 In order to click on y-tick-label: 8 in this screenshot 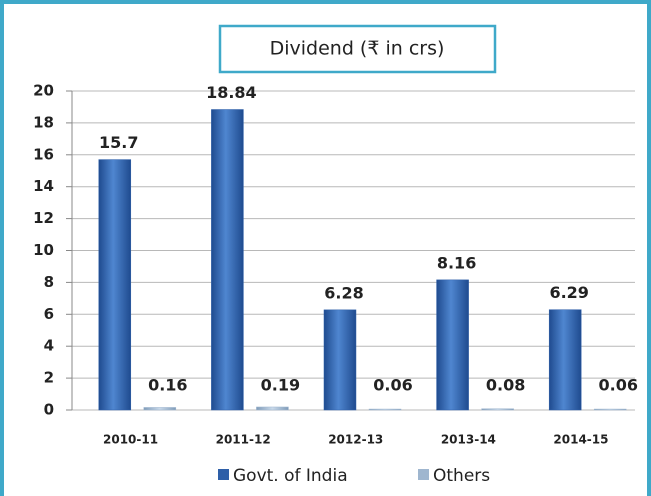, I will do `click(49, 282)`.